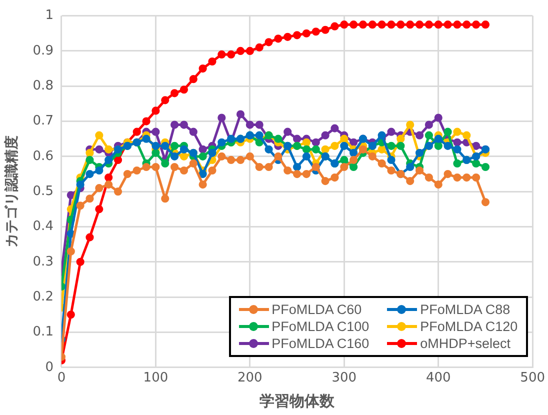 This screenshot has height=415, width=548. I want to click on y-tick-label: 1, so click(49, 16).